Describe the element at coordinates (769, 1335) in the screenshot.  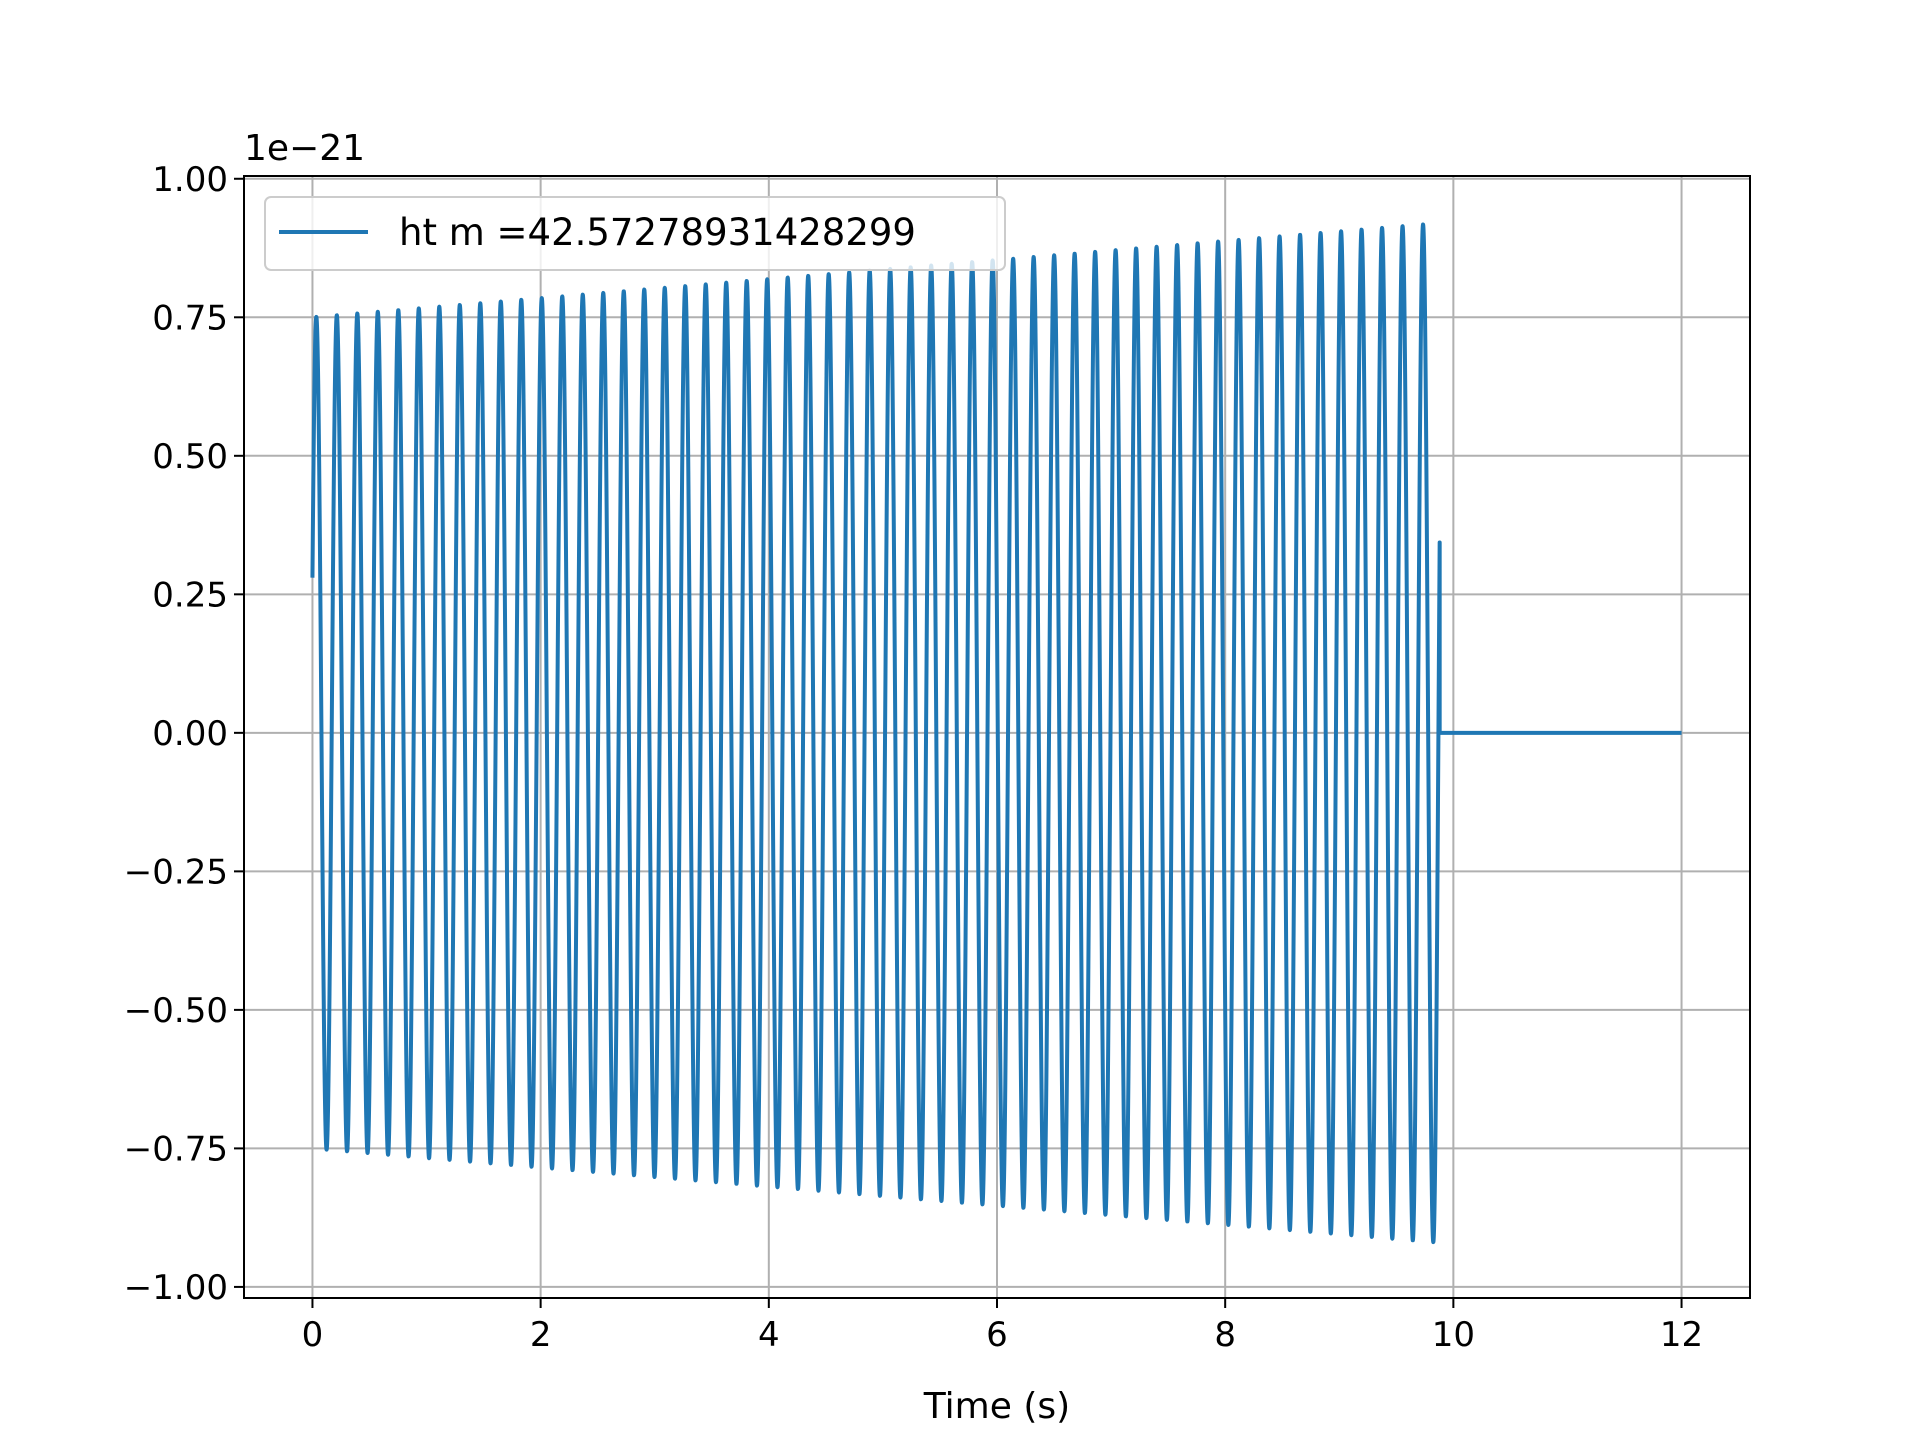
I see `x-tick-label: 4` at that location.